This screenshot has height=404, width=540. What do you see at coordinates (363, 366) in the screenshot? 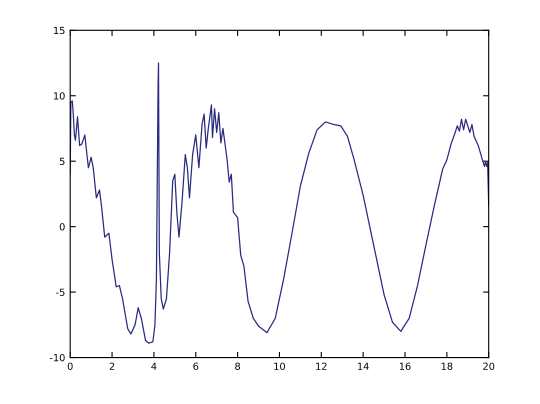
I see `x-tick-label: 14` at bounding box center [363, 366].